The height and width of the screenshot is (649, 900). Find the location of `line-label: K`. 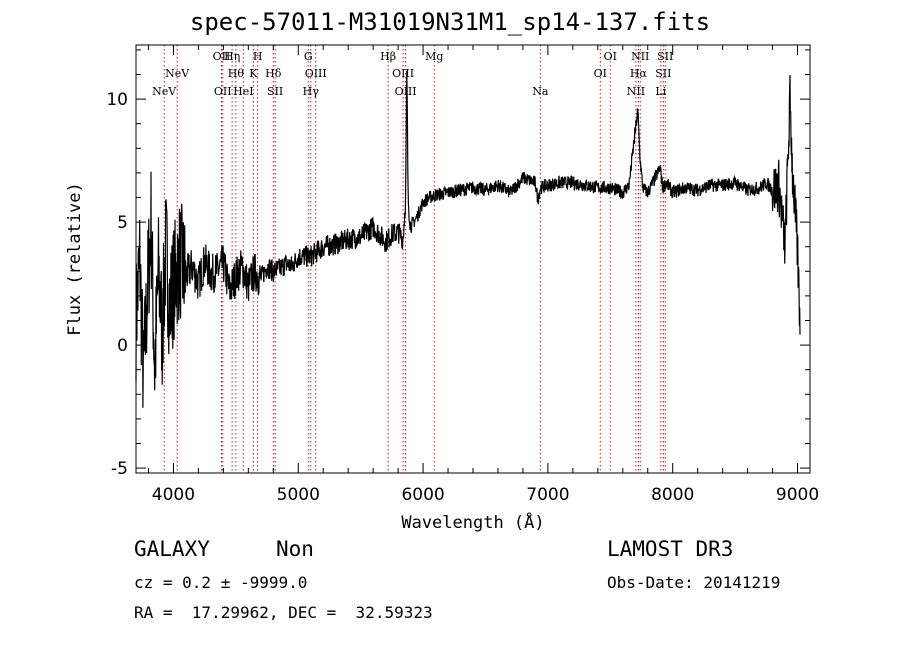

line-label: K is located at coordinates (253, 73).